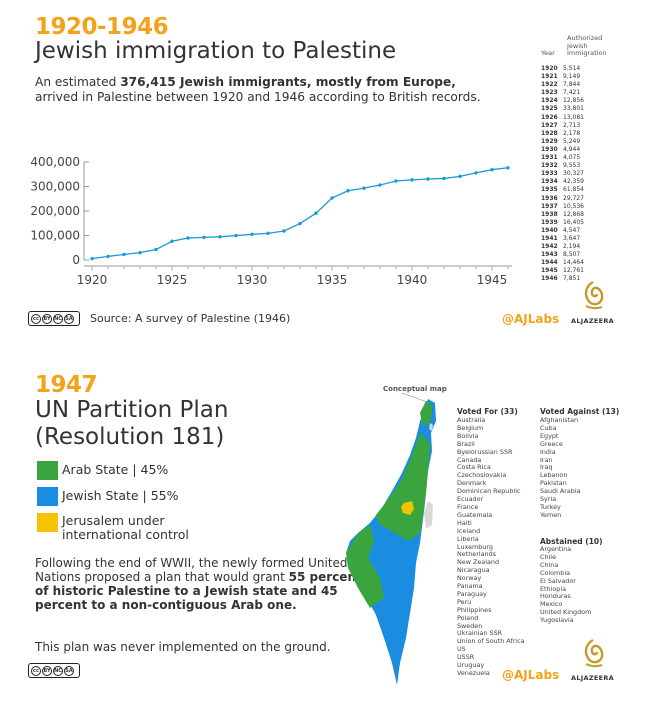 The image size is (655, 709). Describe the element at coordinates (549, 230) in the screenshot. I see `table-year-cell: 1940` at that location.